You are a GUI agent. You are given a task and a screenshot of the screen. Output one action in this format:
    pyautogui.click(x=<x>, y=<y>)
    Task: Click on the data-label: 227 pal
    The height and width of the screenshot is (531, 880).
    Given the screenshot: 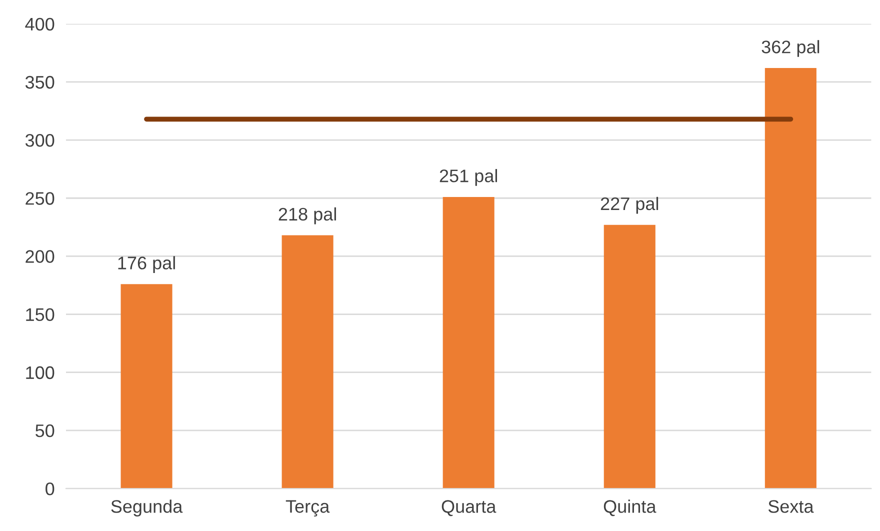 What is the action you would take?
    pyautogui.click(x=629, y=205)
    